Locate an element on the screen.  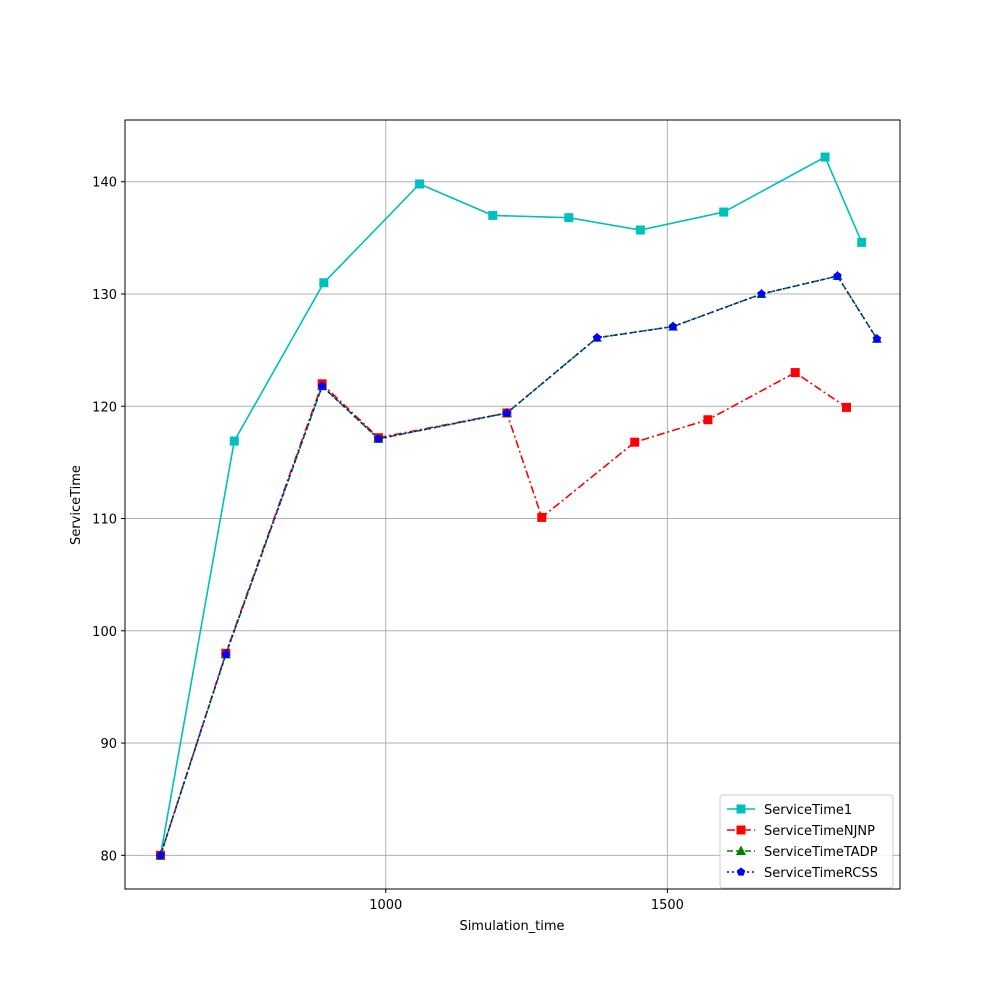
legend-label-servicetimetadp: ServiceTimeTADP is located at coordinates (821, 852).